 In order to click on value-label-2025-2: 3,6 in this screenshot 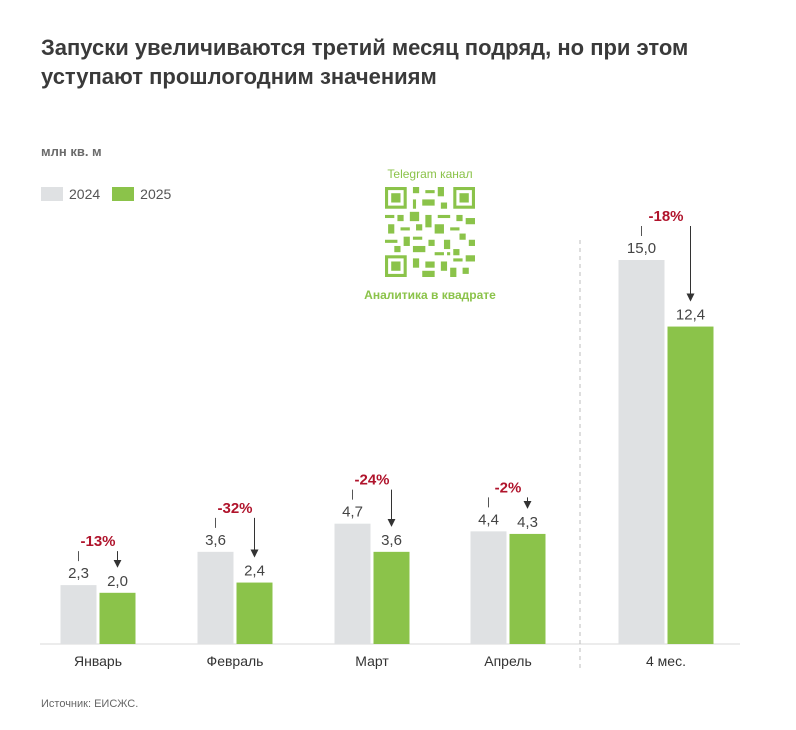, I will do `click(391, 540)`.